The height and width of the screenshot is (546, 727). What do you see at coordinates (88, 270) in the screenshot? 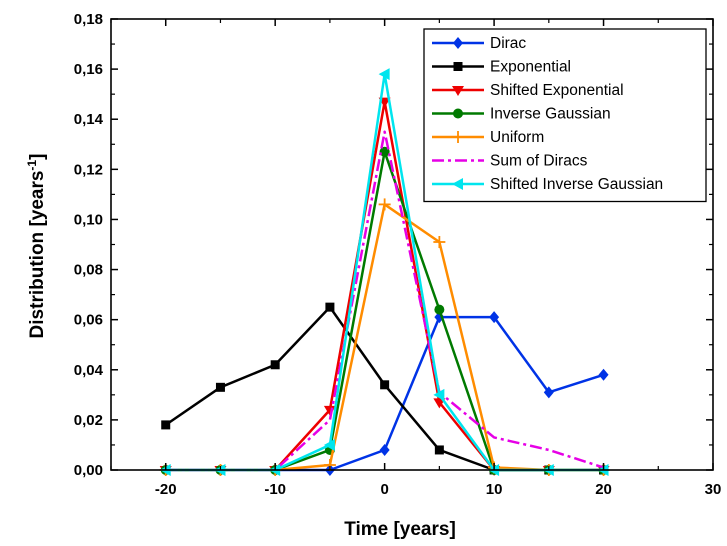
I see `y-tick-label: 0,08` at bounding box center [88, 270].